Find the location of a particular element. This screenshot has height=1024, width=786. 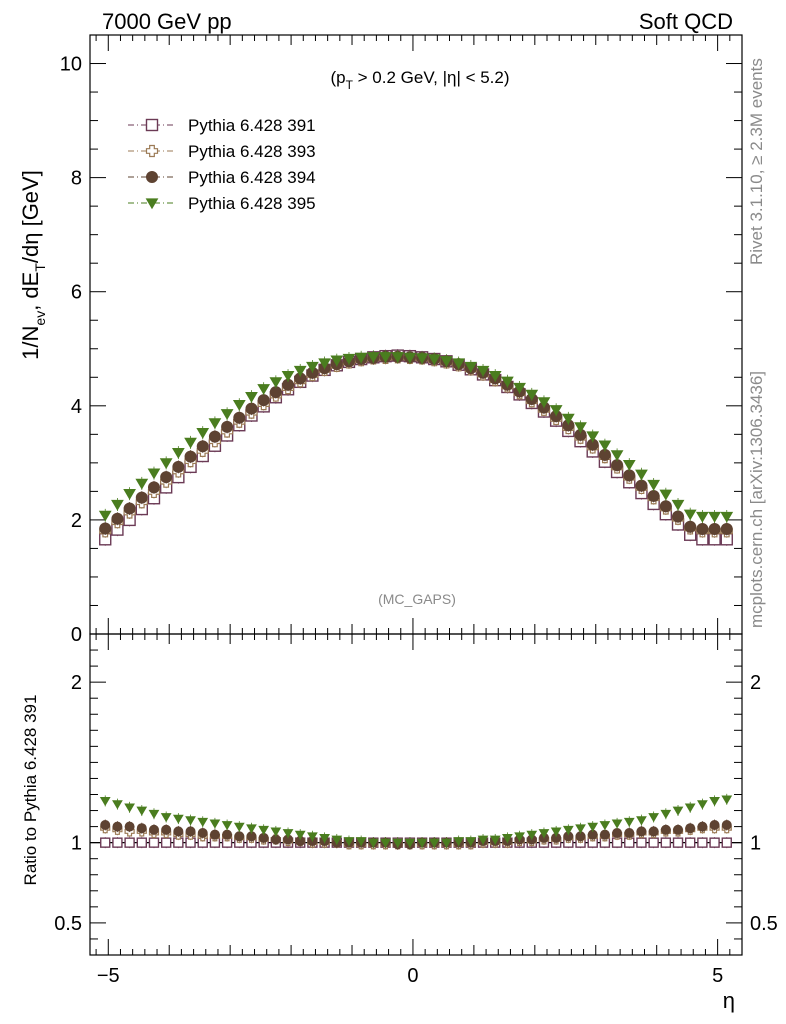

ratio-ylabel: Ratio to Pythia 6.428 391 is located at coordinates (30, 790).